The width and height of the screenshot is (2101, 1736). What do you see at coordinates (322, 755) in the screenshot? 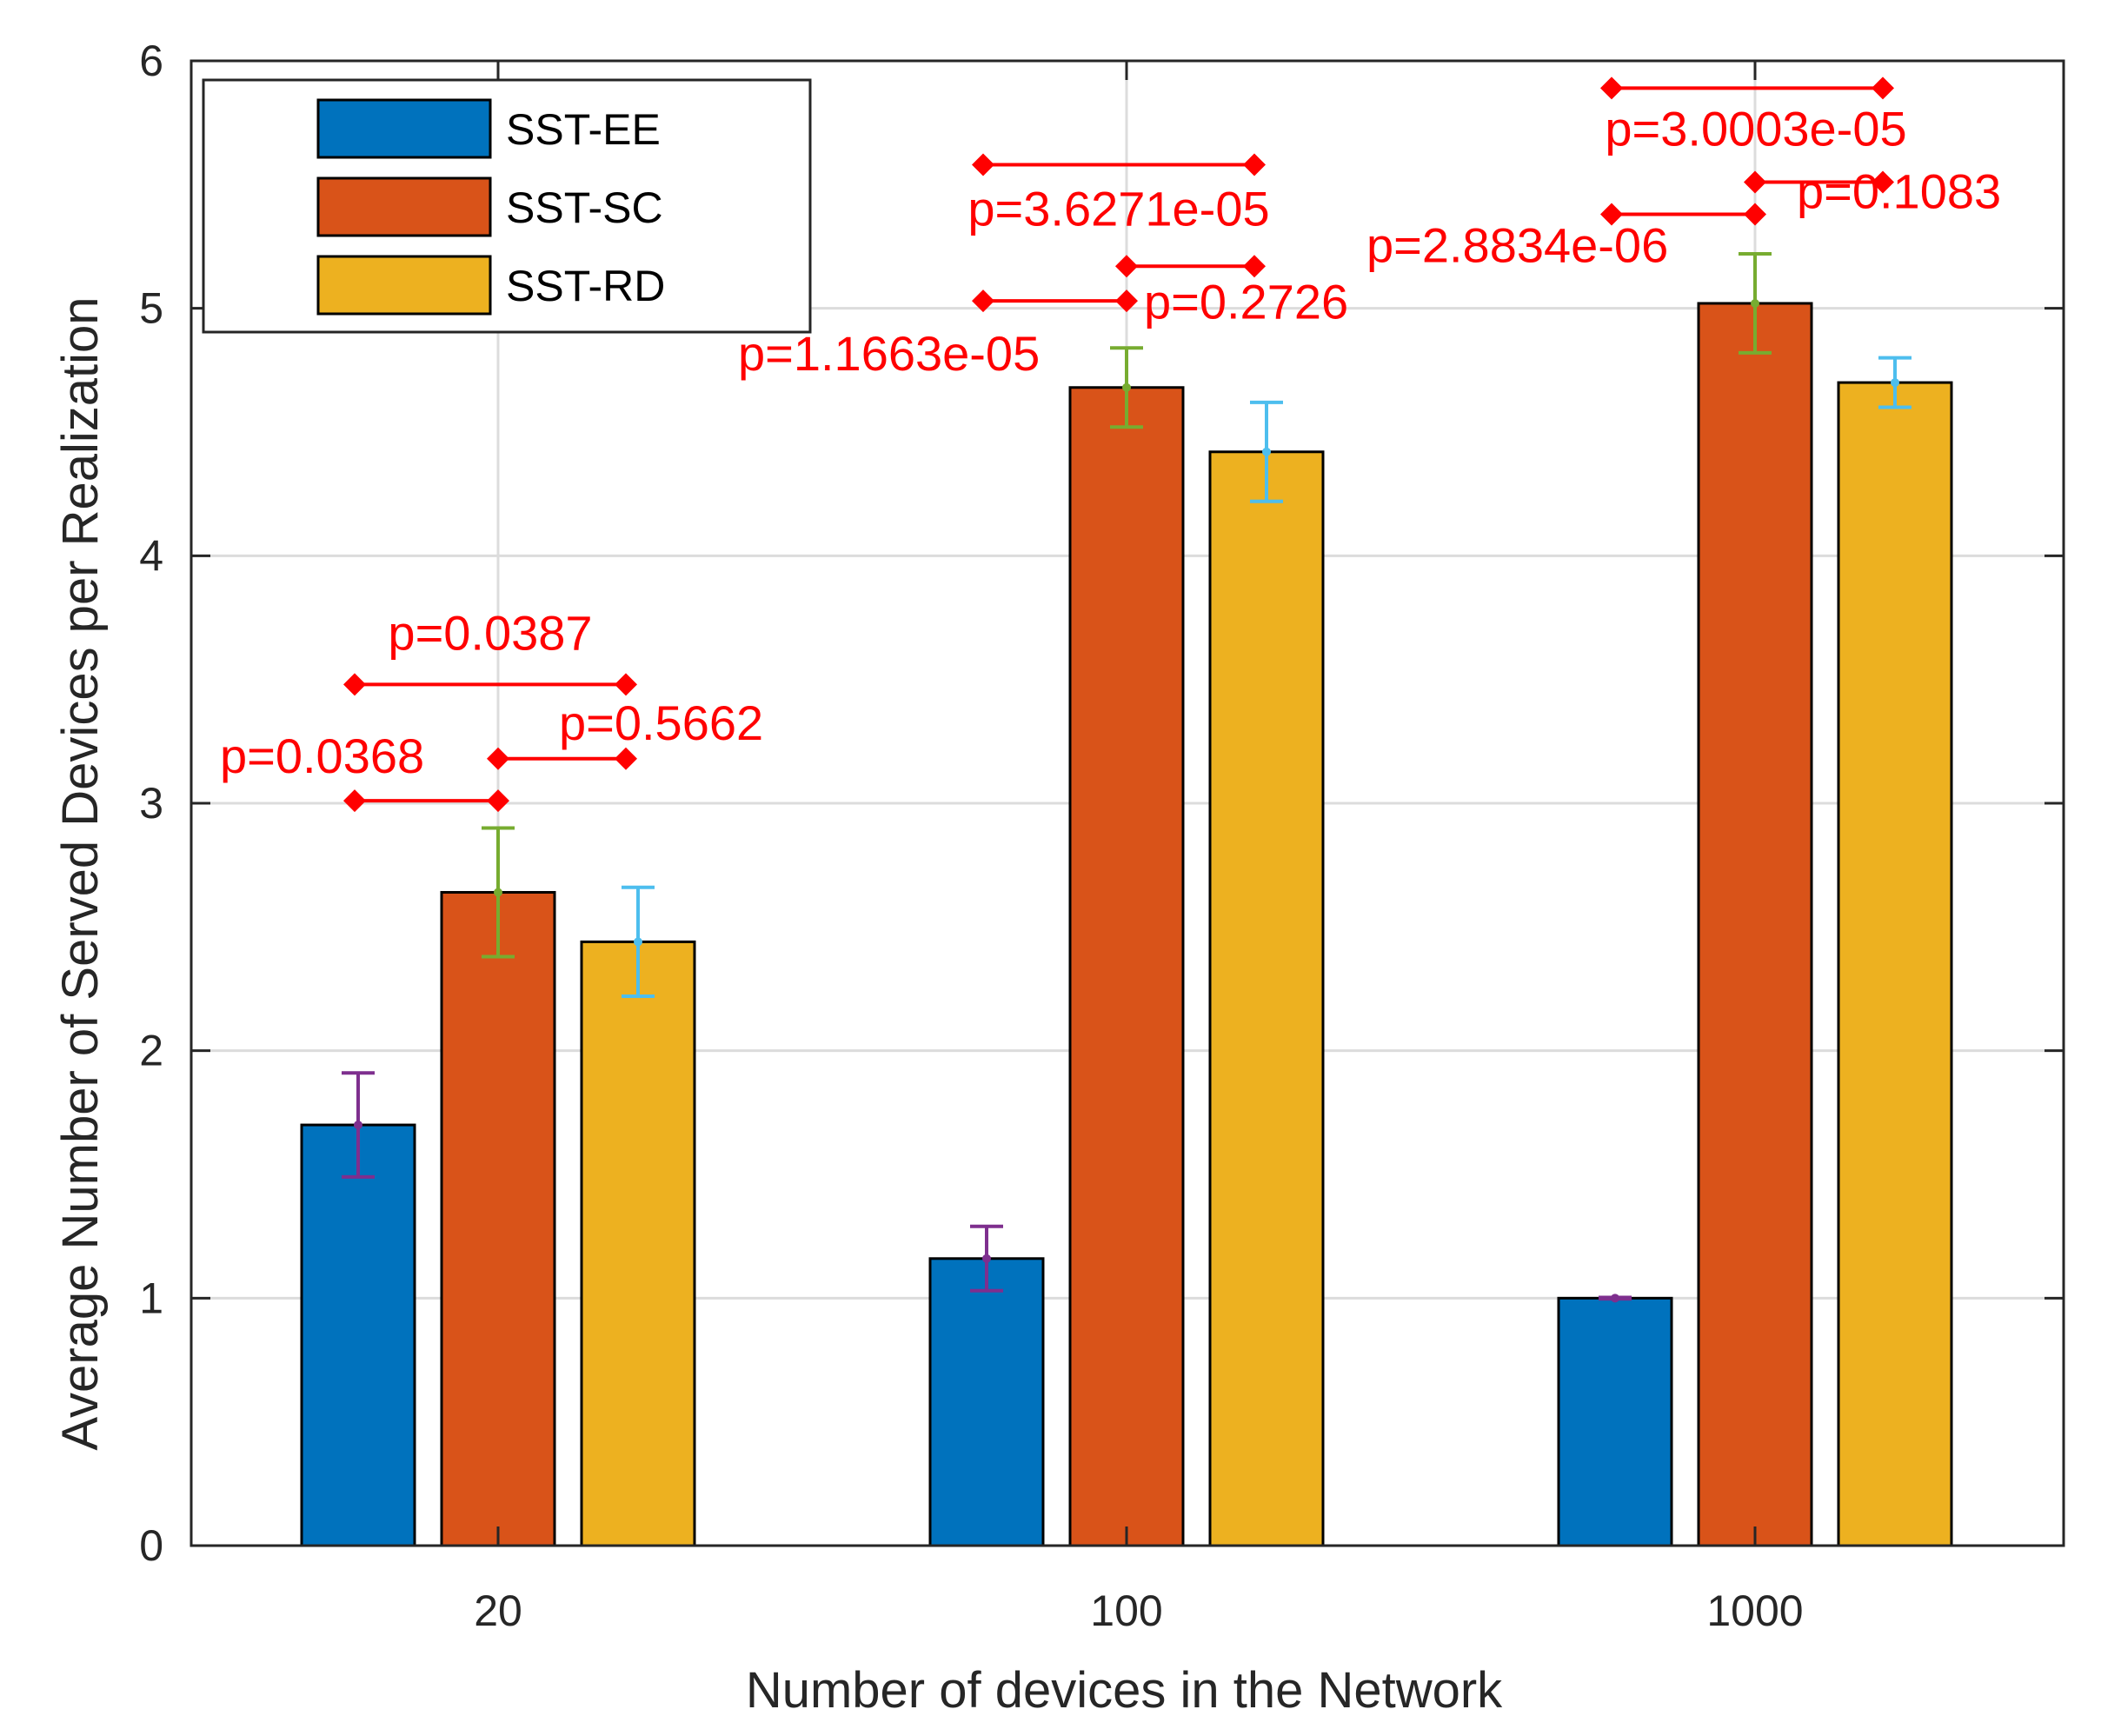
I see `p-value-label: p=0.0368` at bounding box center [322, 755].